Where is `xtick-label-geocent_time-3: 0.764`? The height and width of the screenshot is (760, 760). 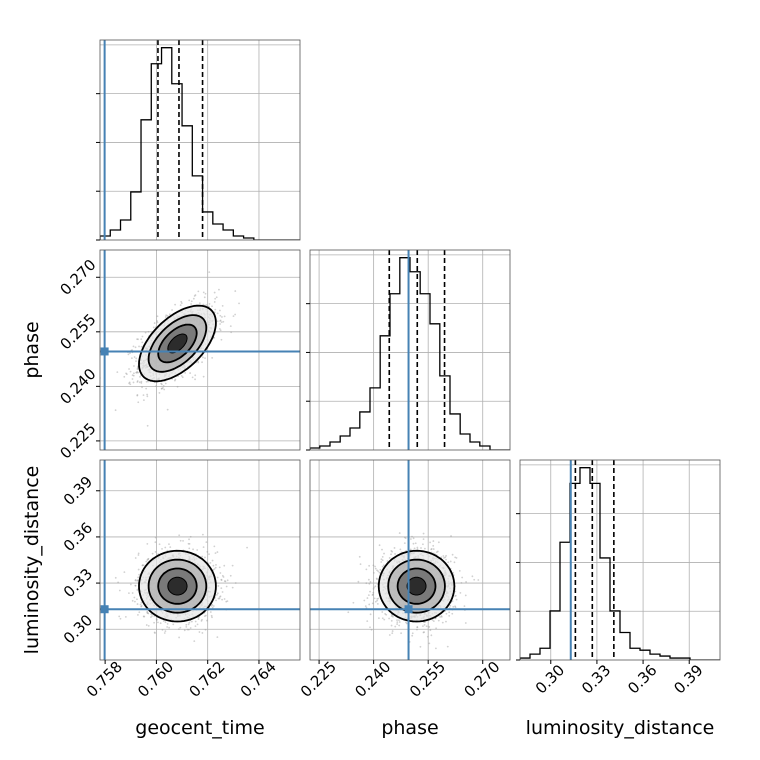 xtick-label-geocent_time-3: 0.764 is located at coordinates (258, 679).